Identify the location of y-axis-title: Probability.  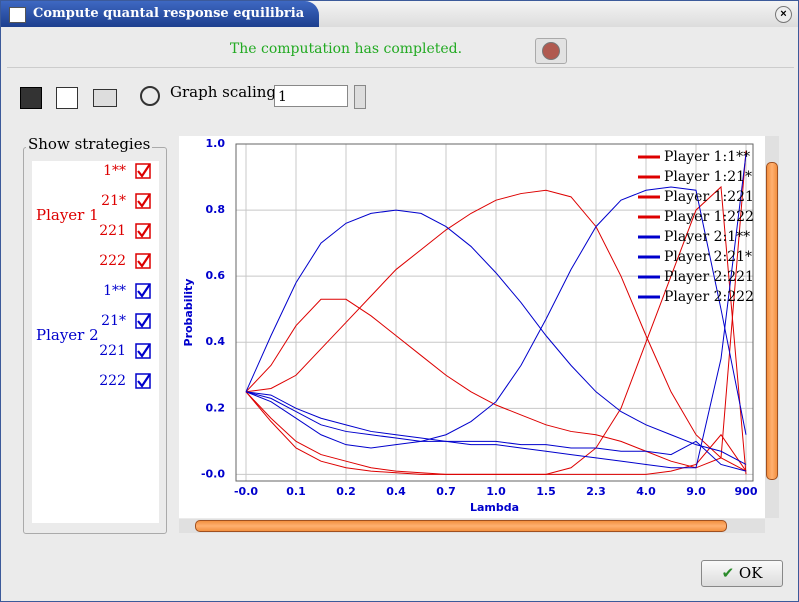
(188, 313).